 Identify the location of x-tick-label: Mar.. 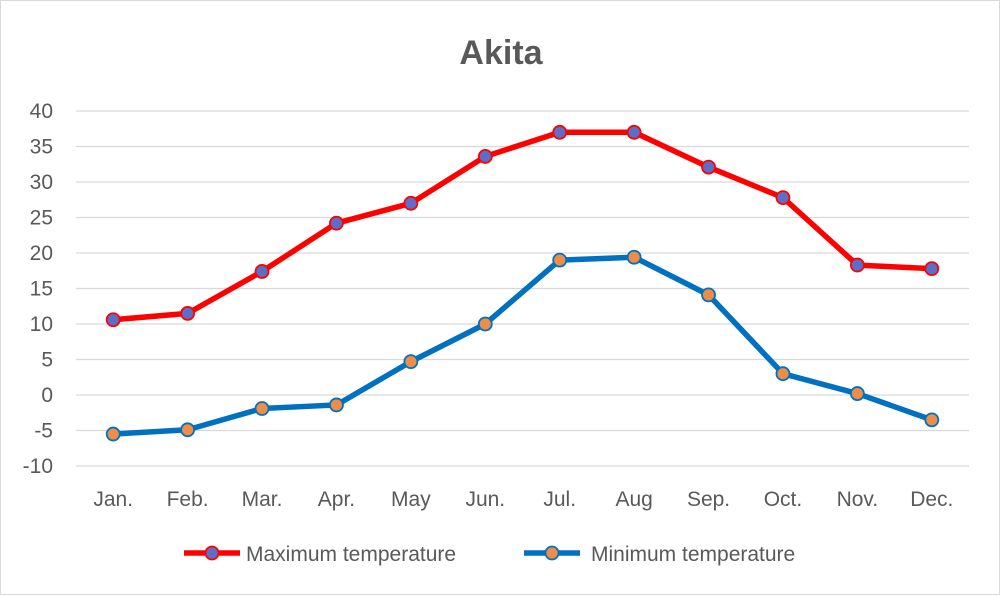
(262, 499).